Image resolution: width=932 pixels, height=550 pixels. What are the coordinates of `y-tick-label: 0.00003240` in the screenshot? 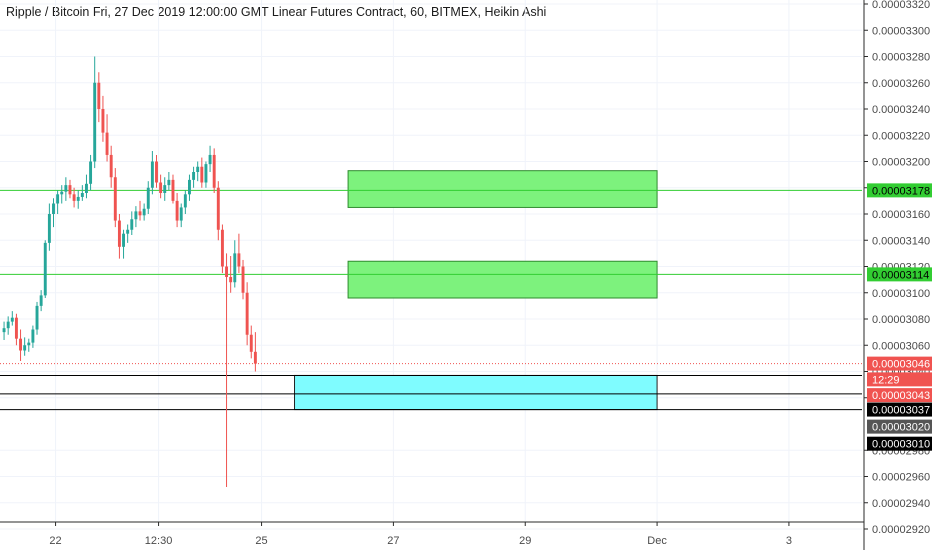 It's located at (901, 110).